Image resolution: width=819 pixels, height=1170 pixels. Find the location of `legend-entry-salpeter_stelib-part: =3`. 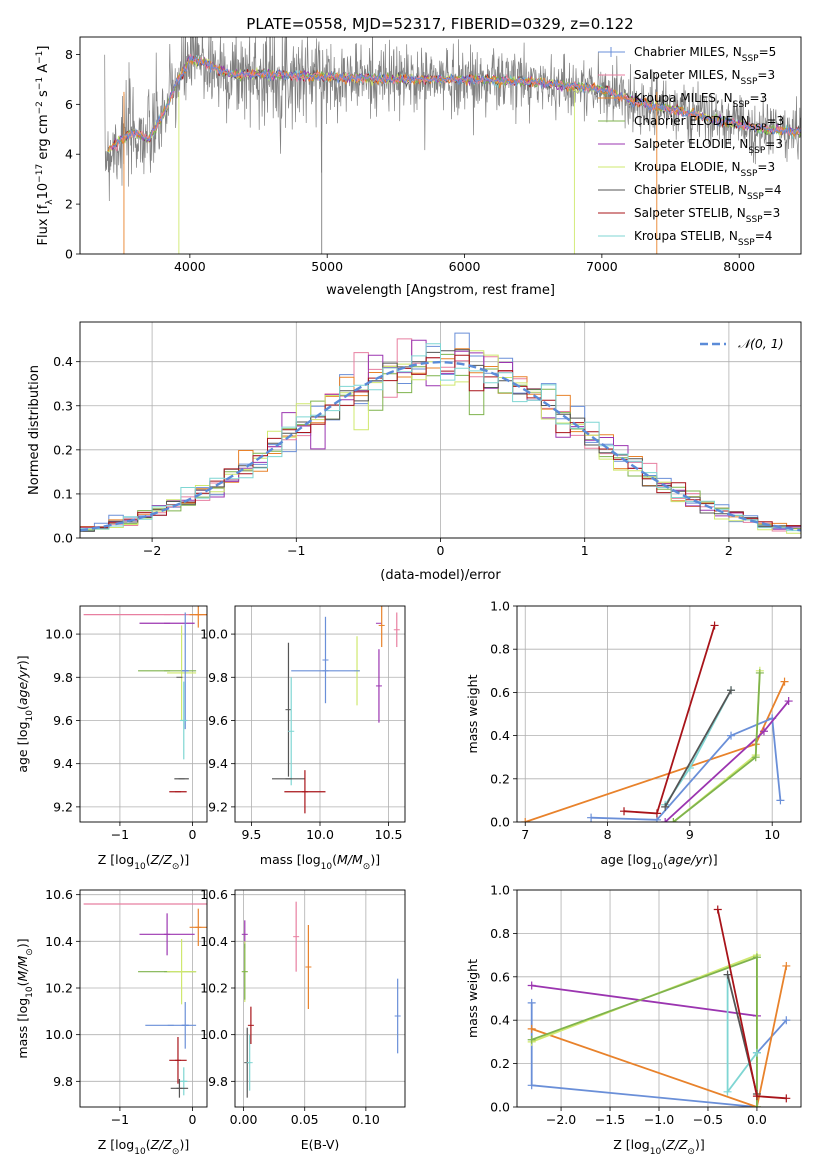

legend-entry-salpeter_stelib-part: =3 is located at coordinates (772, 213).